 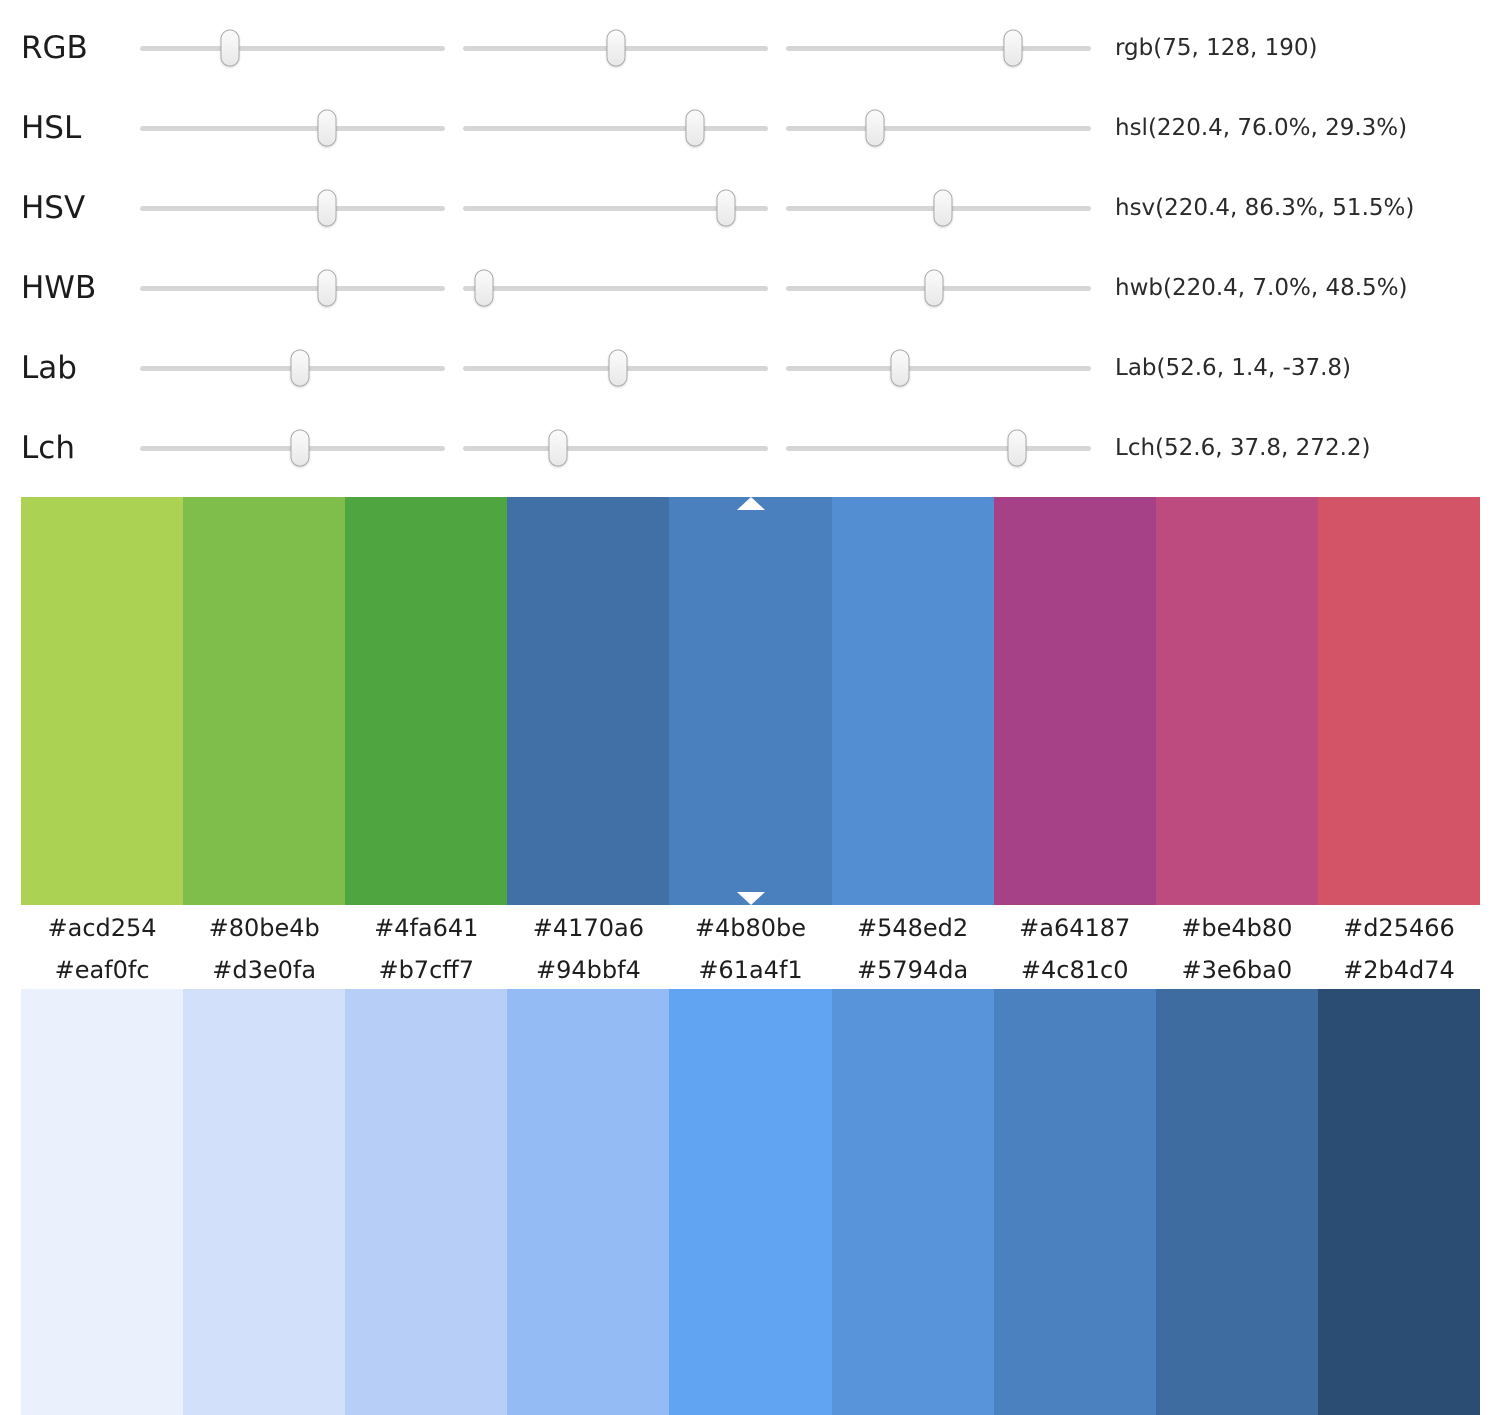 I want to click on rgb-red-slider, so click(x=292, y=48).